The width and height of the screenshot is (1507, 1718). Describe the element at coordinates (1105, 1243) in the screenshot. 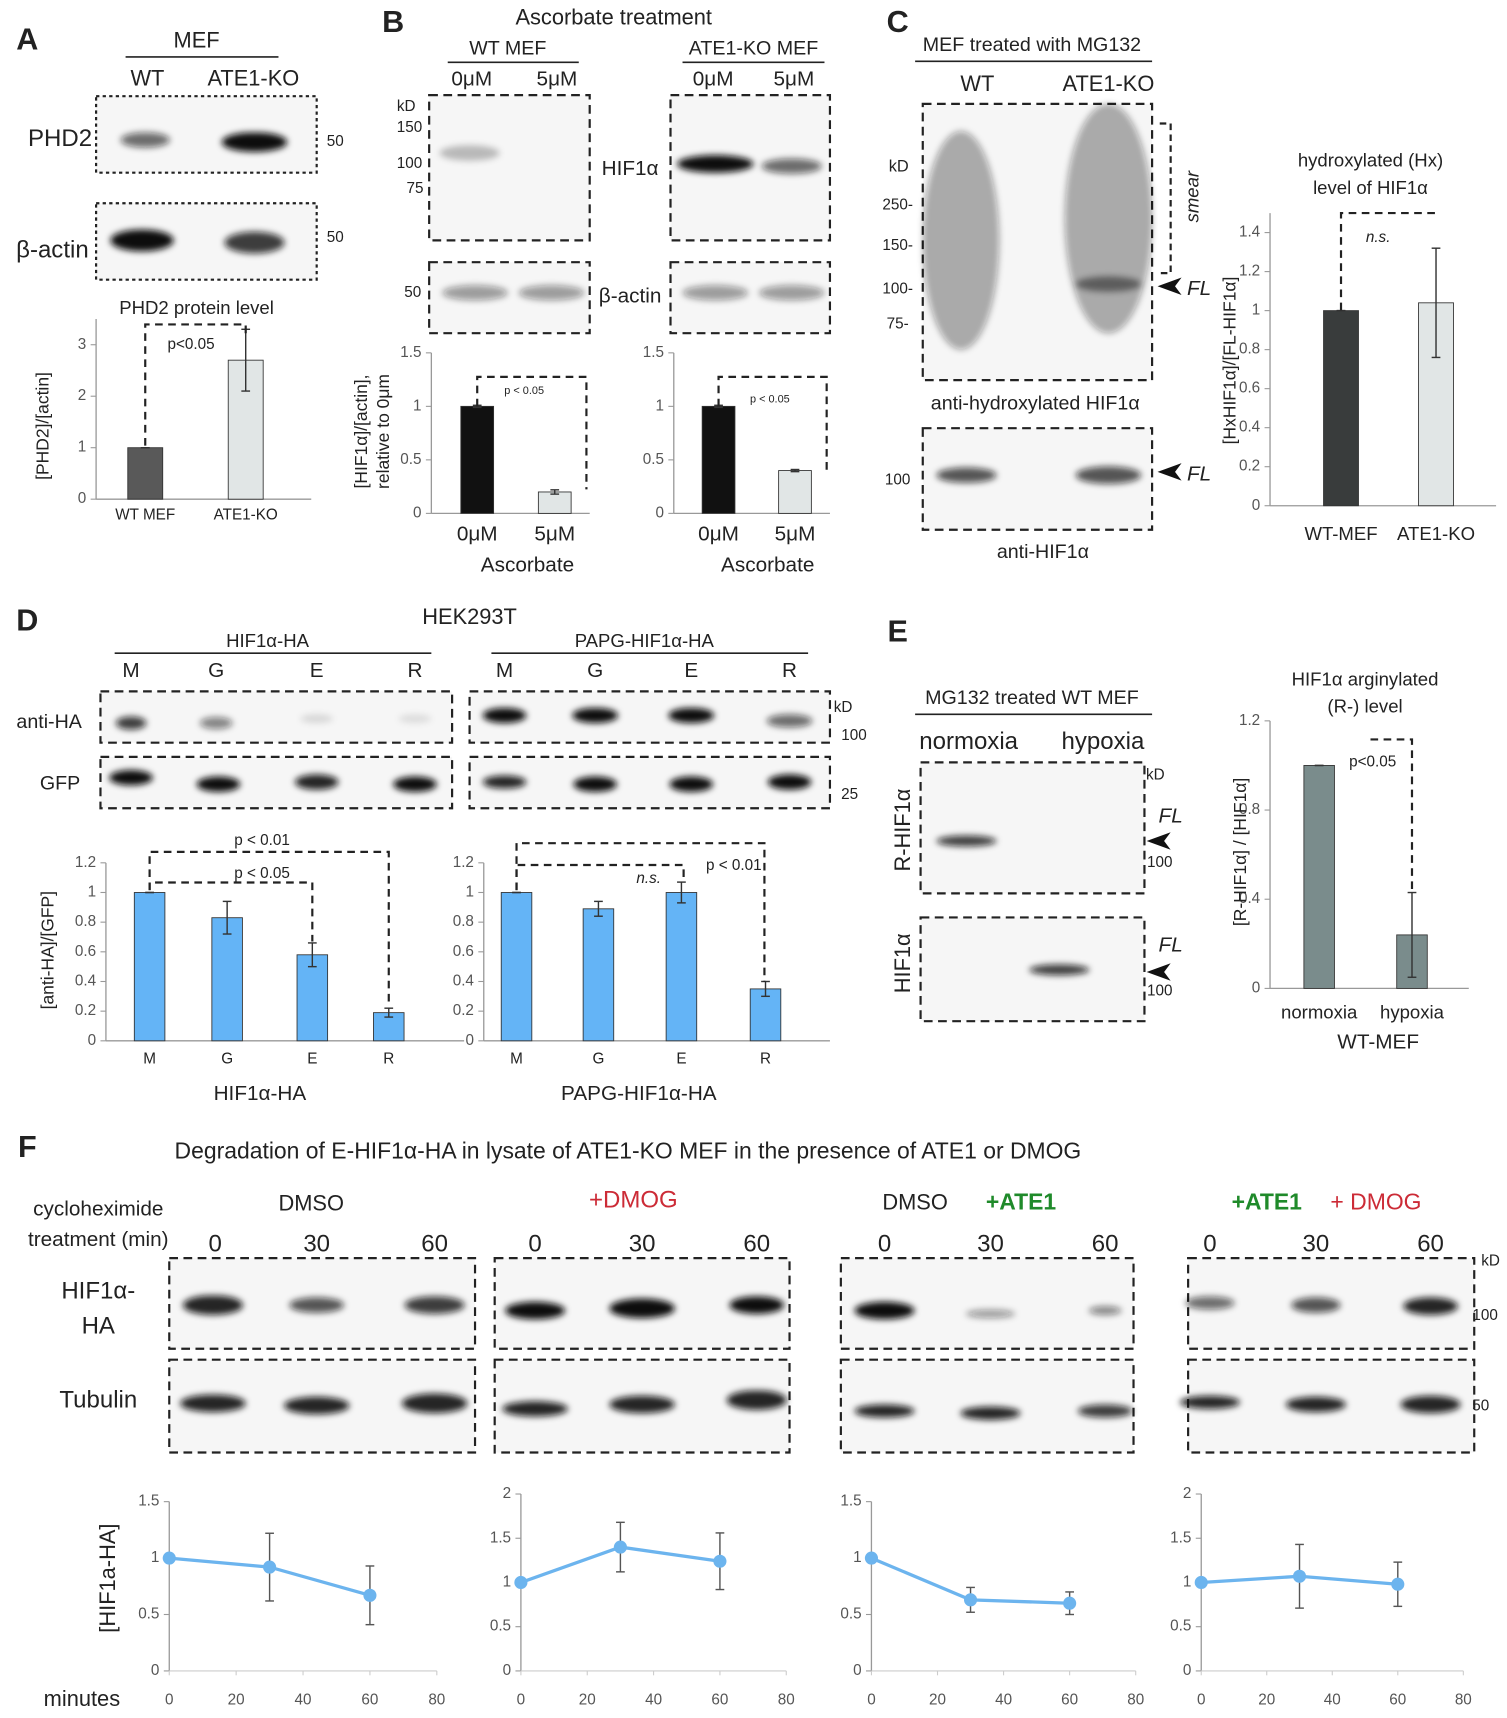

I see `label: 60` at that location.